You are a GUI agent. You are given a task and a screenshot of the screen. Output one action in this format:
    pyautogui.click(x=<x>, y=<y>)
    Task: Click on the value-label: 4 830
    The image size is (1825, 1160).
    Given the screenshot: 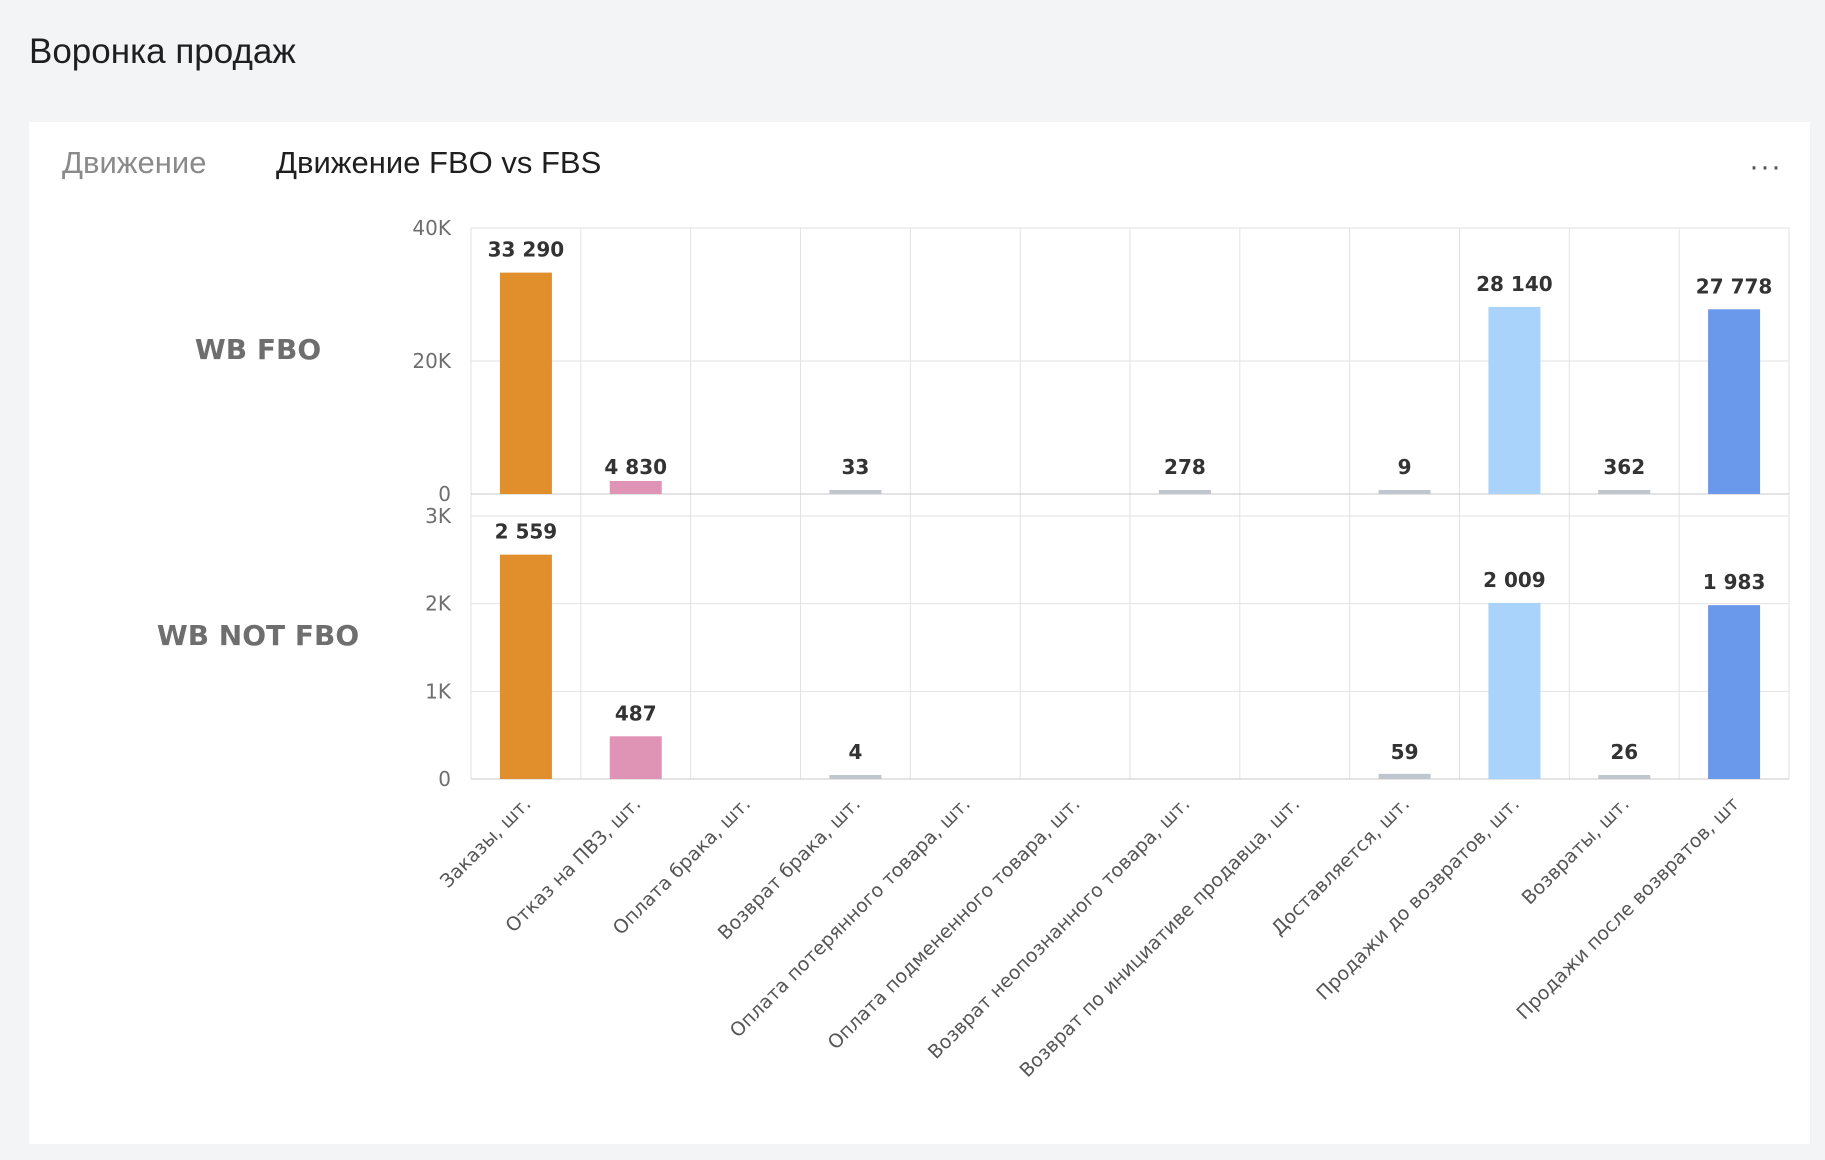 What is the action you would take?
    pyautogui.click(x=635, y=467)
    